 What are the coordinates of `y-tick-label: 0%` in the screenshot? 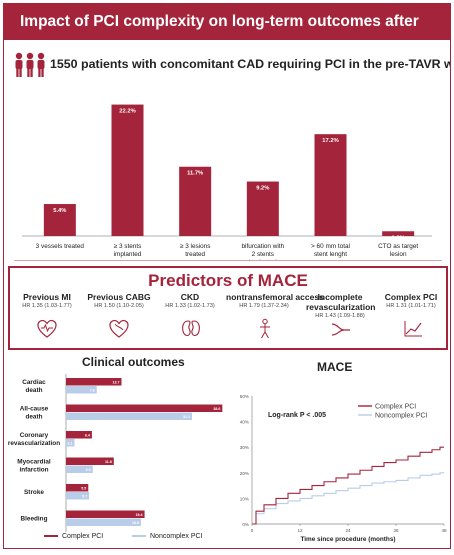 It's located at (245, 524).